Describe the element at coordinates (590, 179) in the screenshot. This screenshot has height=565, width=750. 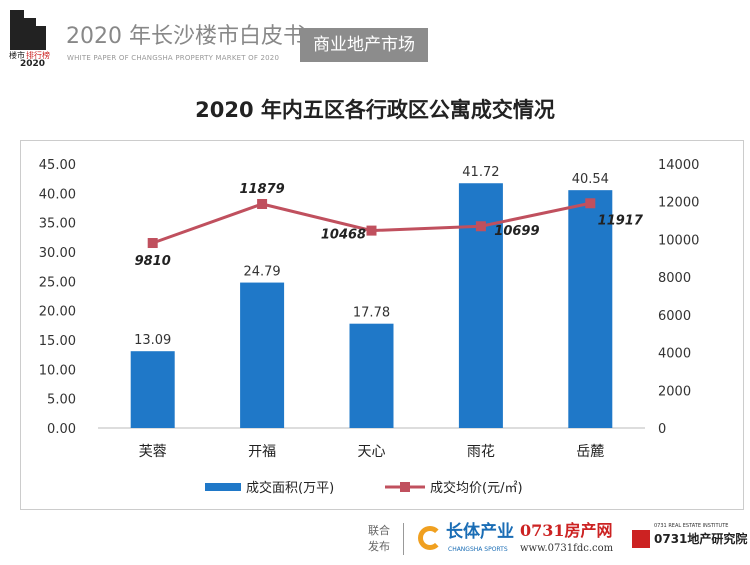
I see `bar-label: 40.54` at that location.